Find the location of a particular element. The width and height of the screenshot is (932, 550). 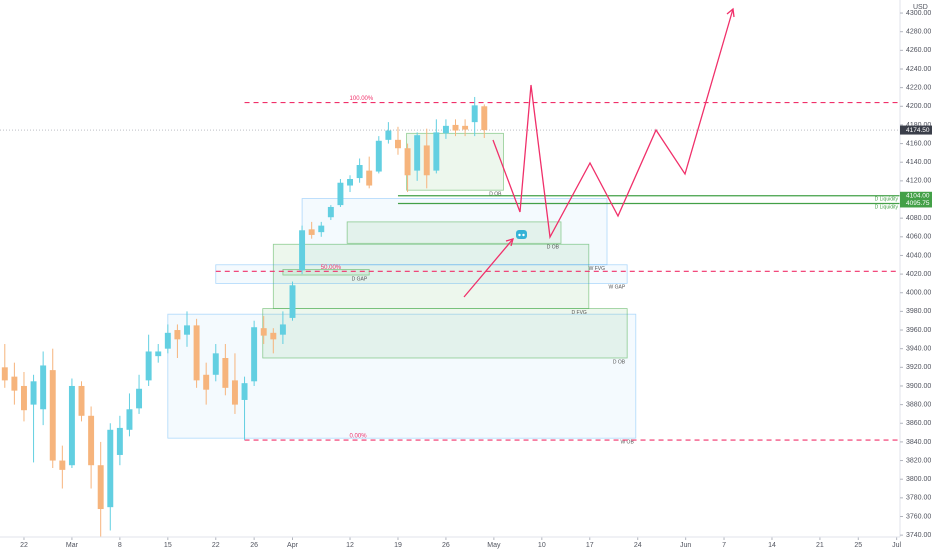

x-tick-label: 19 is located at coordinates (398, 545).